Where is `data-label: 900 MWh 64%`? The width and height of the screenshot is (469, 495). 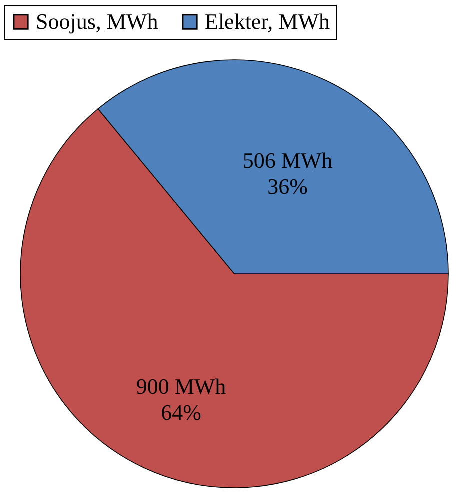 data-label: 900 MWh 64% is located at coordinates (181, 400).